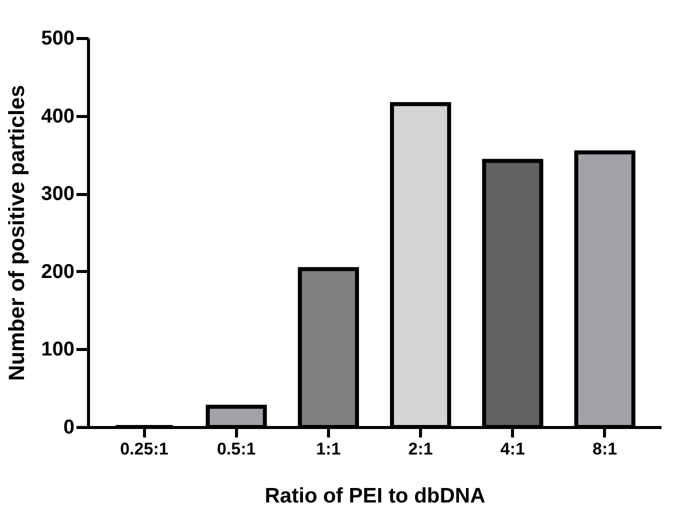 This screenshot has height=529, width=691. Describe the element at coordinates (57, 271) in the screenshot. I see `y-tick-label: 200` at that location.